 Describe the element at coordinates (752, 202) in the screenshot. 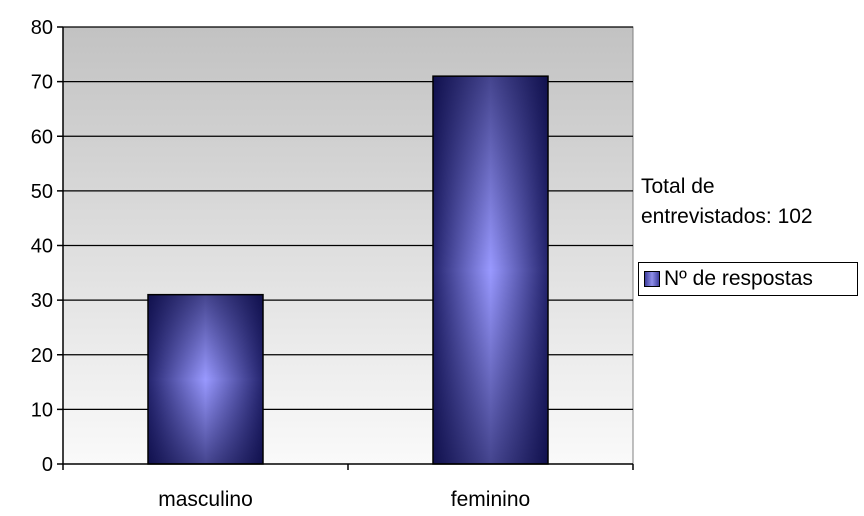

I see `total-annotation: Total de entrevistados: 102` at that location.